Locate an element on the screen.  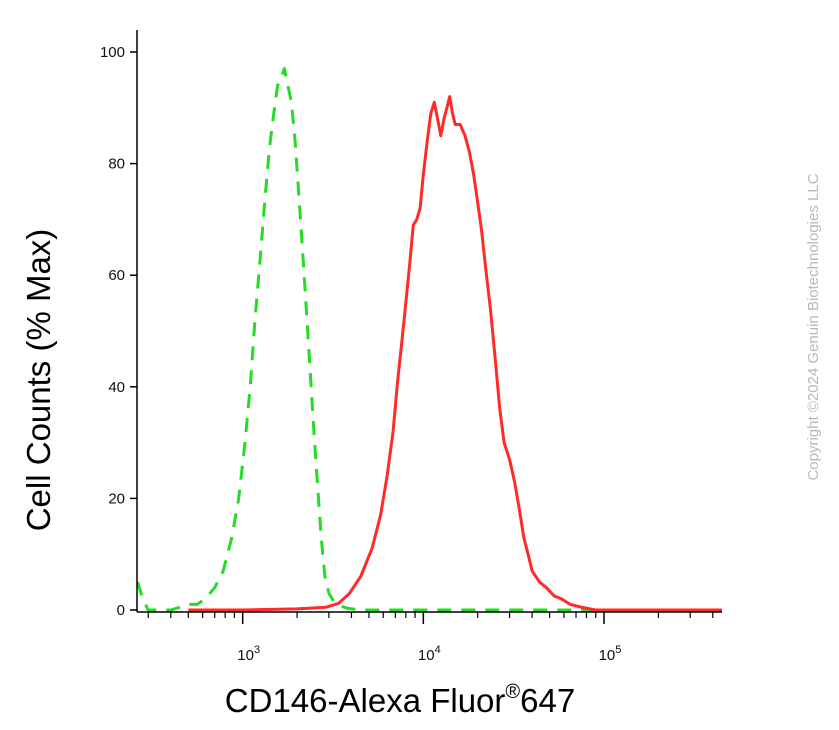
y-tick-label: 80 is located at coordinates (116, 164).